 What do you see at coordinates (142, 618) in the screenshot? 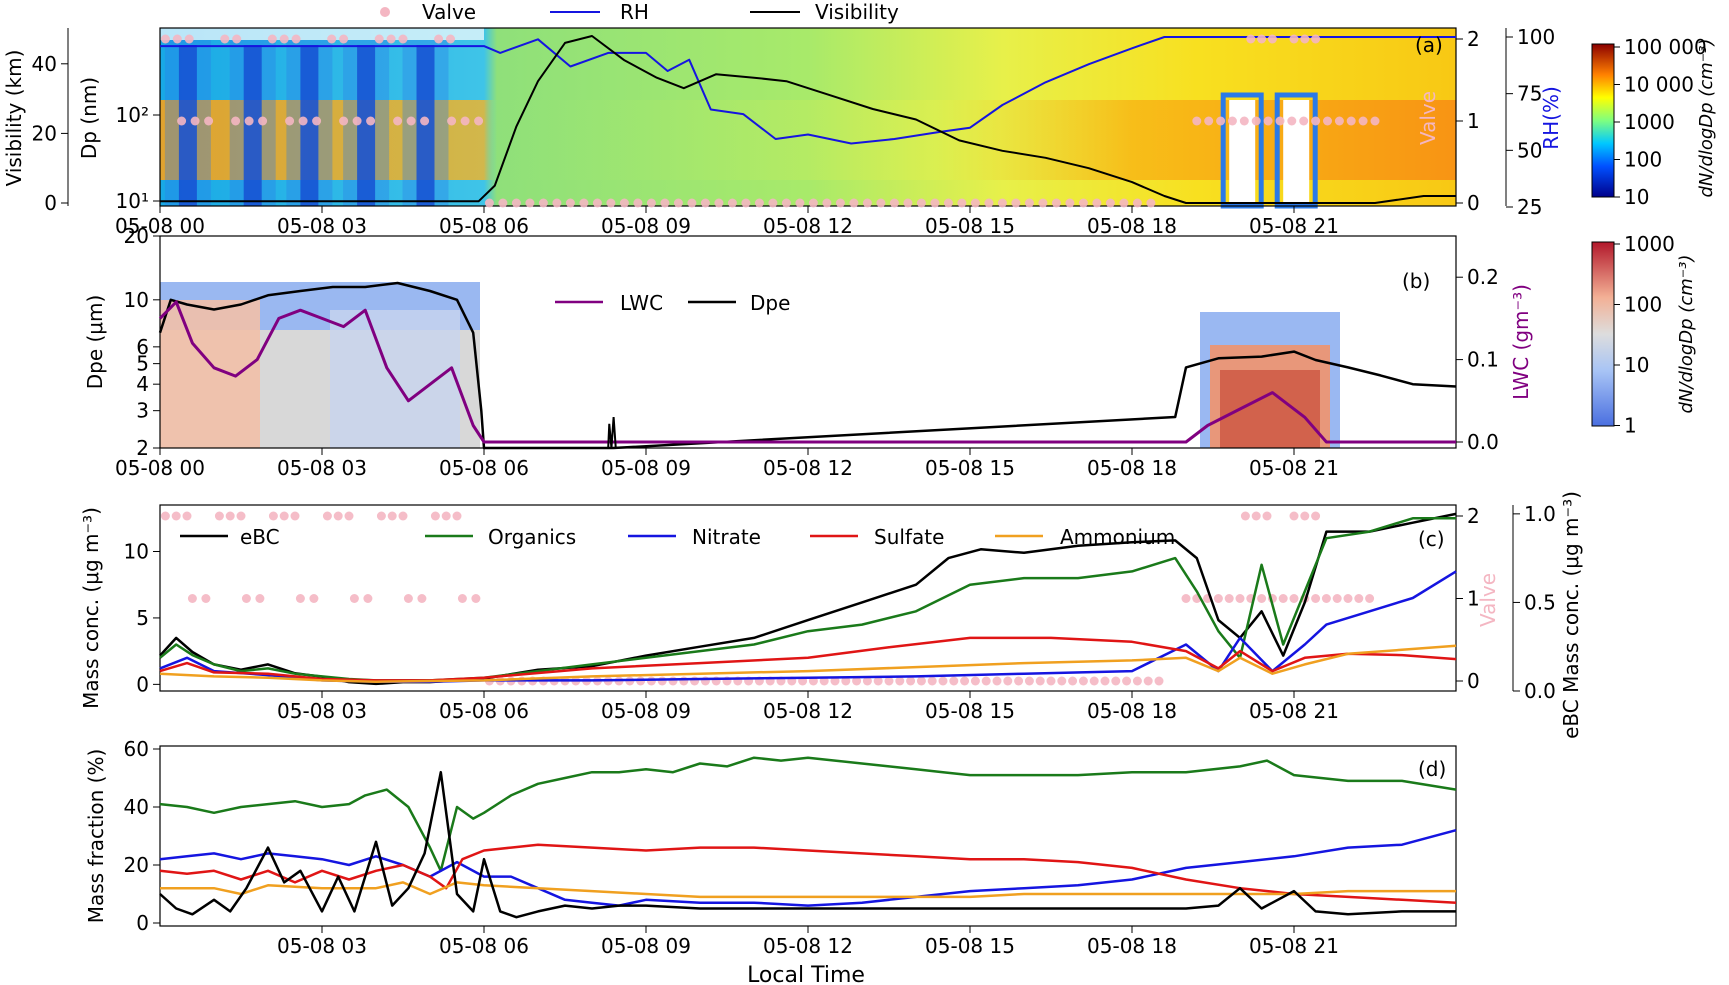
I see `y-tick-label: 5` at bounding box center [142, 618].